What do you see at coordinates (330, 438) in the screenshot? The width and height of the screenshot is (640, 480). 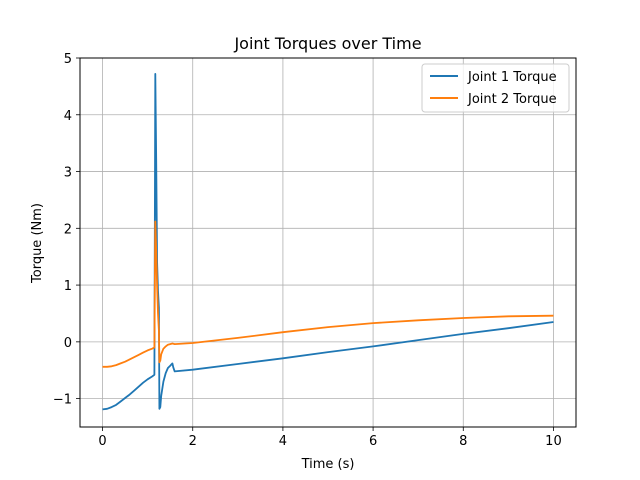 I see `x-axis-ticks: 0 2 4 6 8 10` at bounding box center [330, 438].